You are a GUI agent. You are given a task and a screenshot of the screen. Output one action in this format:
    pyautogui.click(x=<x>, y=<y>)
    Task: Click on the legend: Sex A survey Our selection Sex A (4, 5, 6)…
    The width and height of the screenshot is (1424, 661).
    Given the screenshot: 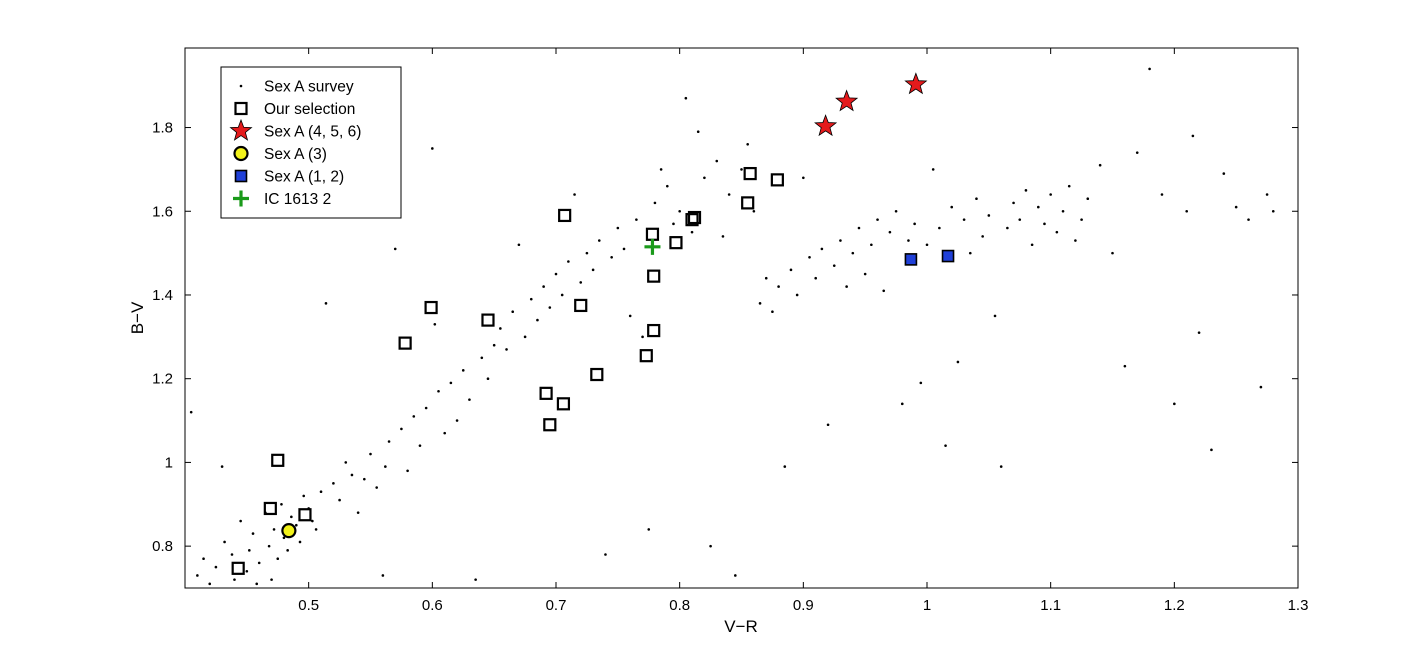 What is the action you would take?
    pyautogui.click(x=311, y=142)
    